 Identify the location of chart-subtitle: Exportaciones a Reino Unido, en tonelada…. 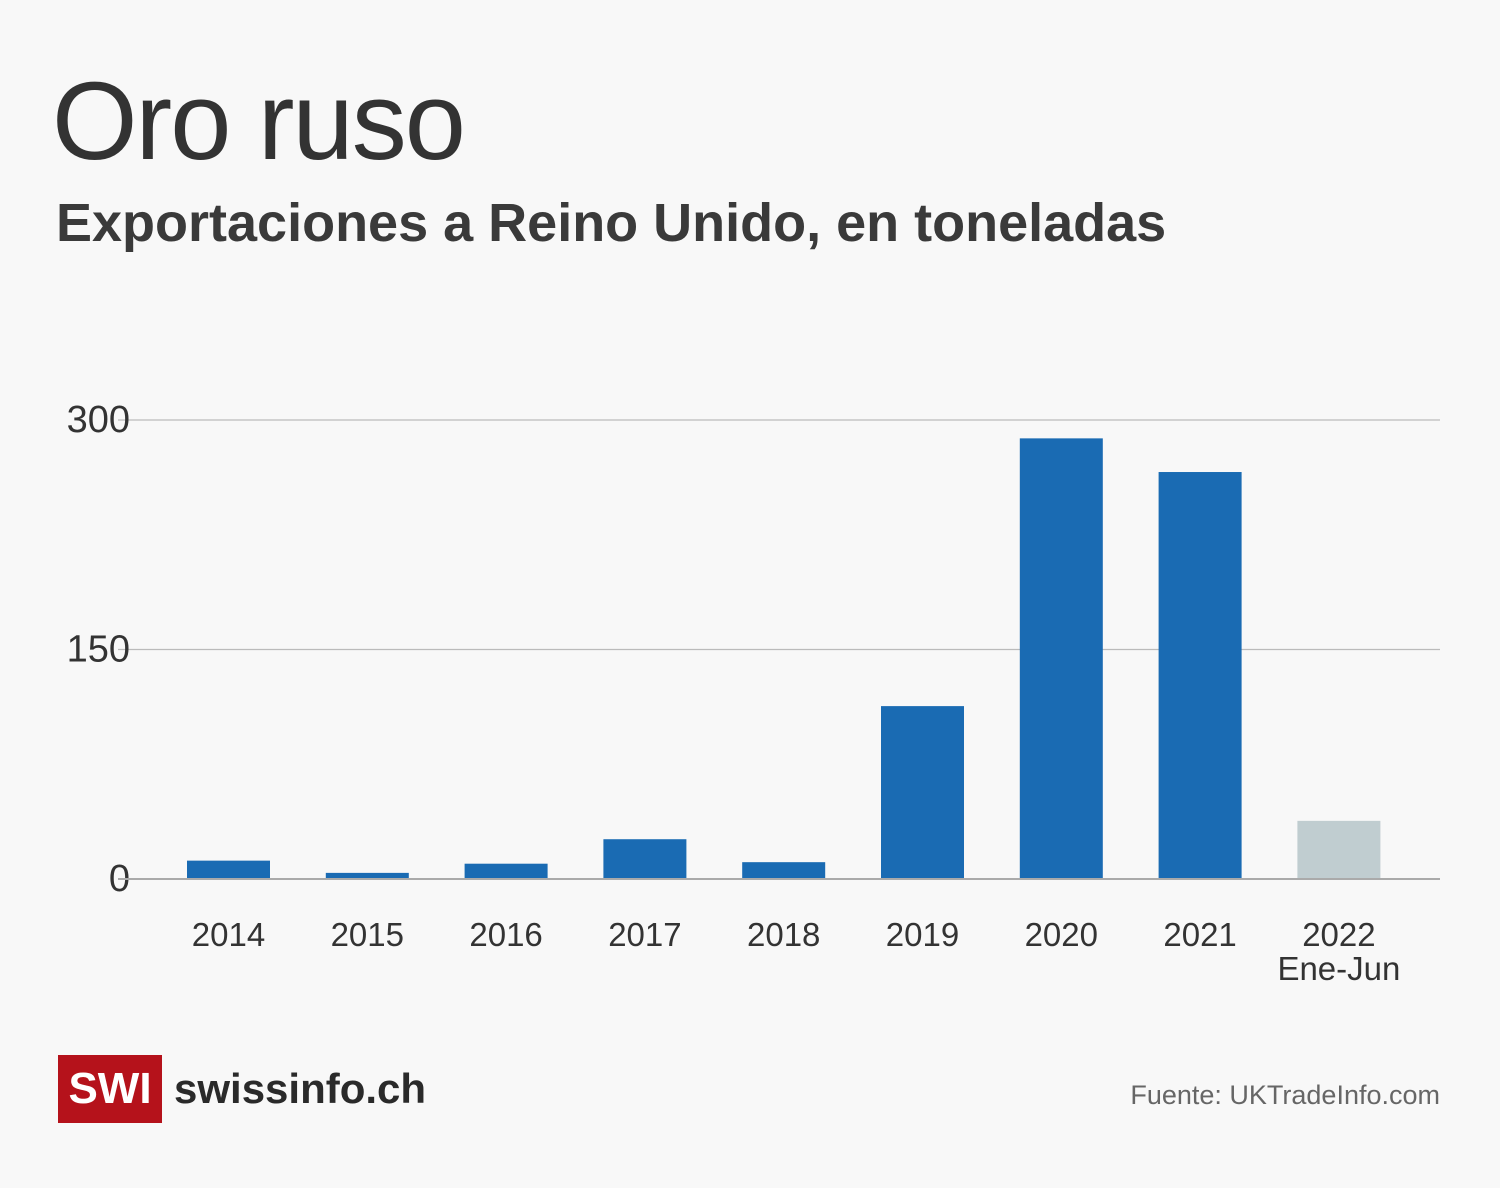
(611, 223).